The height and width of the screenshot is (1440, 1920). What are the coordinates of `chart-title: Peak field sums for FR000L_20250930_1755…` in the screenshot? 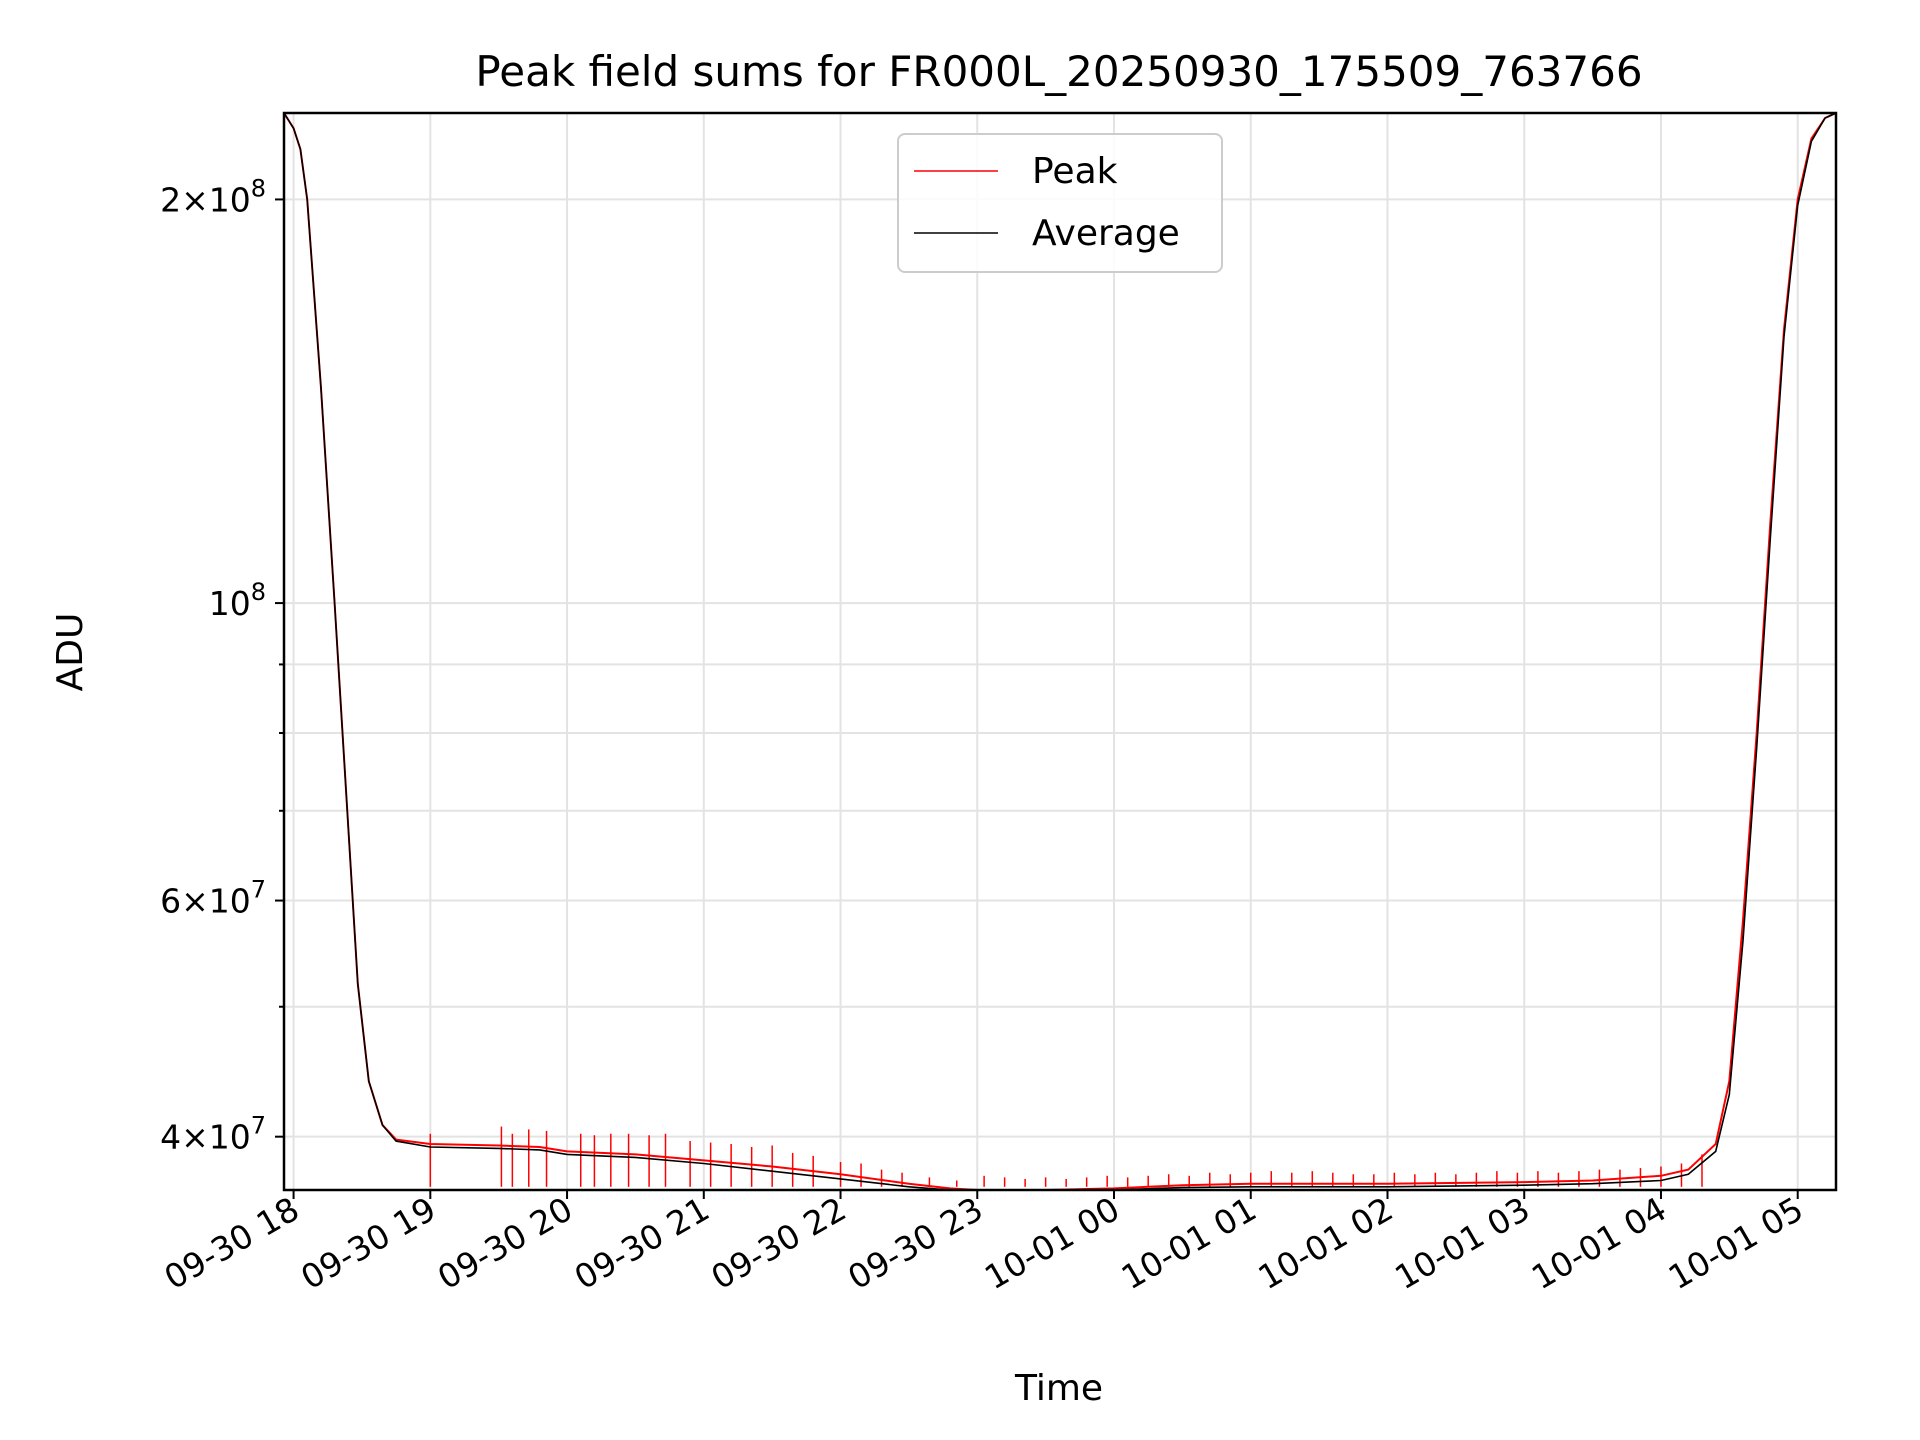 It's located at (1058, 71).